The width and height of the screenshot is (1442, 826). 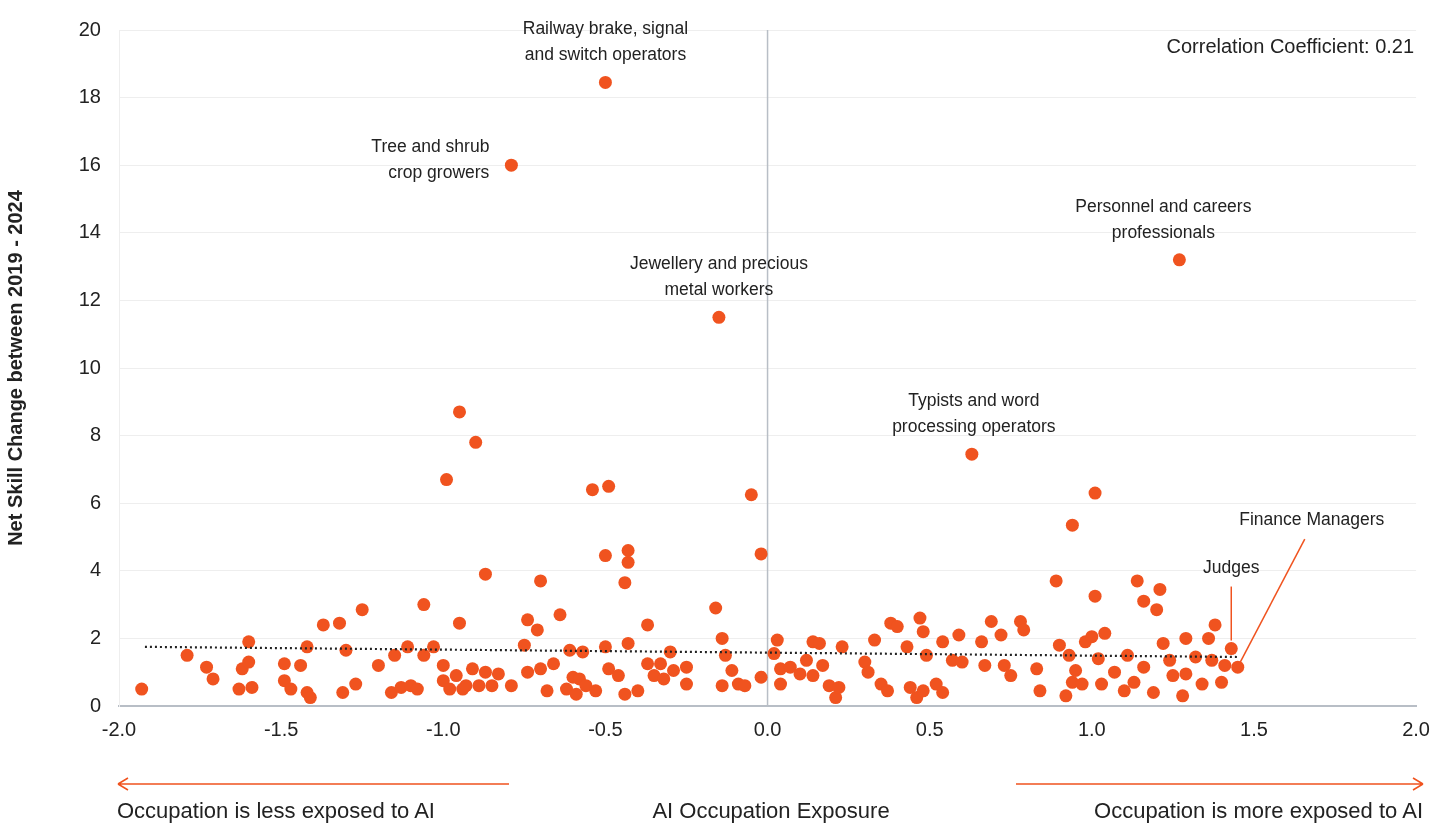 What do you see at coordinates (89, 298) in the screenshot?
I see `y-tick-label: 12` at bounding box center [89, 298].